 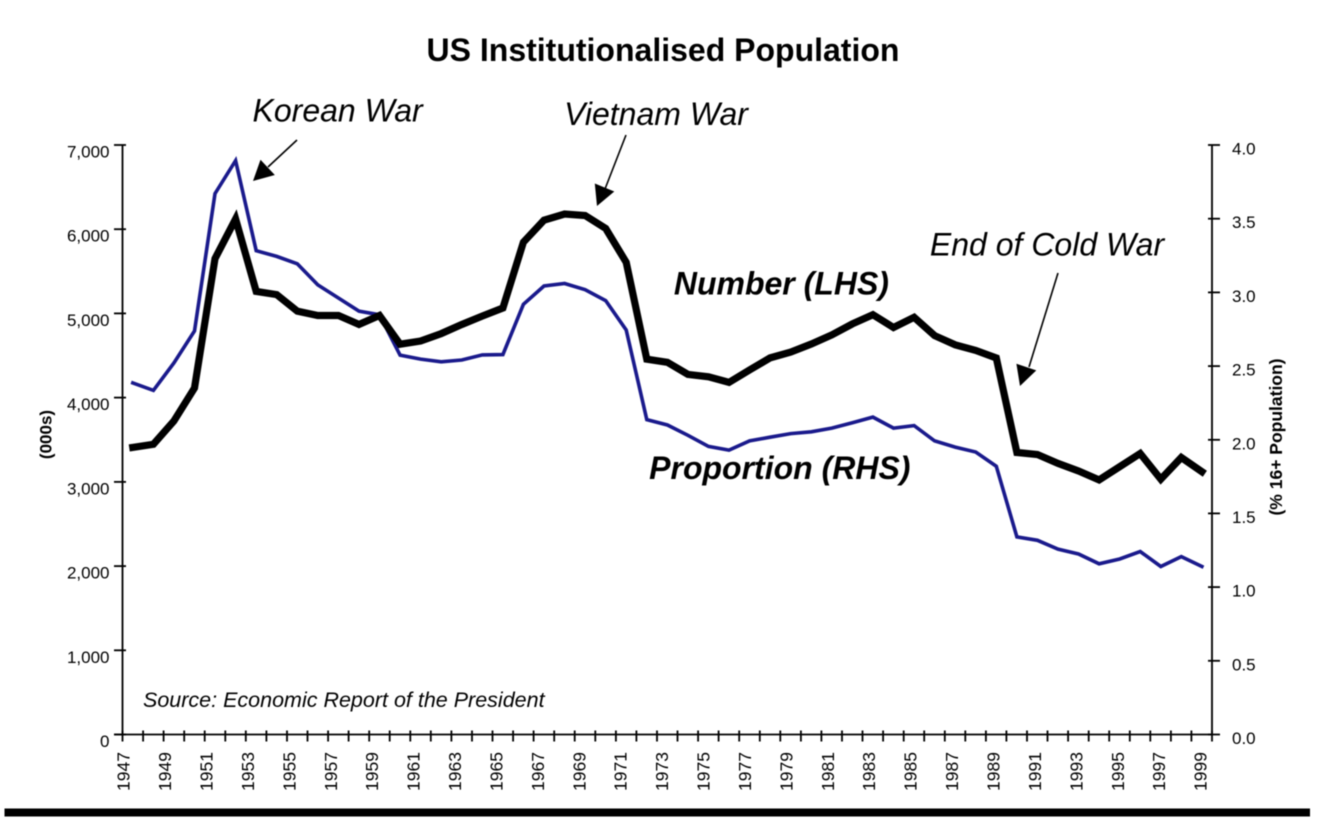 What do you see at coordinates (455, 771) in the screenshot?
I see `svg-text: 1963` at bounding box center [455, 771].